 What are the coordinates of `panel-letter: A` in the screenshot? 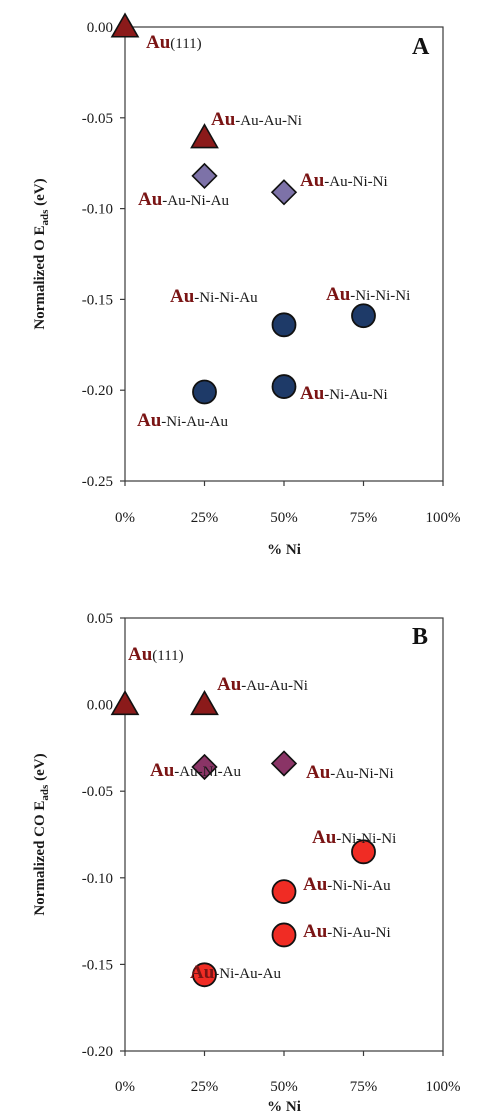 It's located at (421, 47).